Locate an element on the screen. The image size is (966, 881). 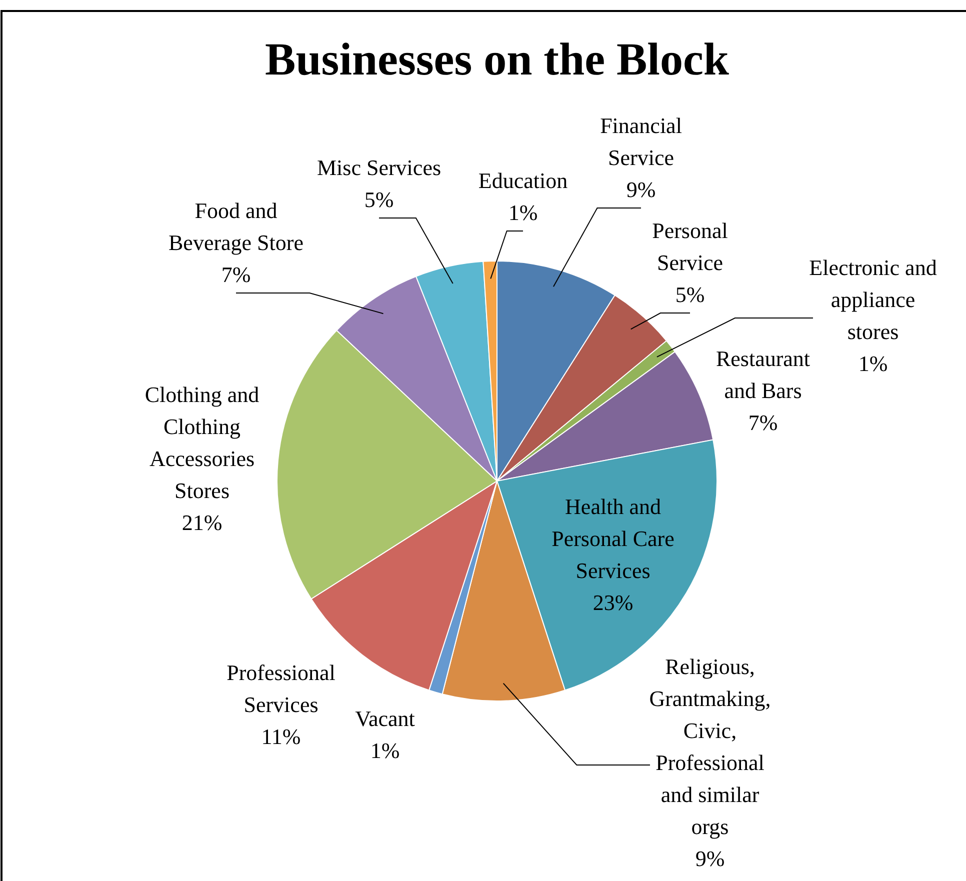
slice-label: Health and Personal Care Services is located at coordinates (613, 539).